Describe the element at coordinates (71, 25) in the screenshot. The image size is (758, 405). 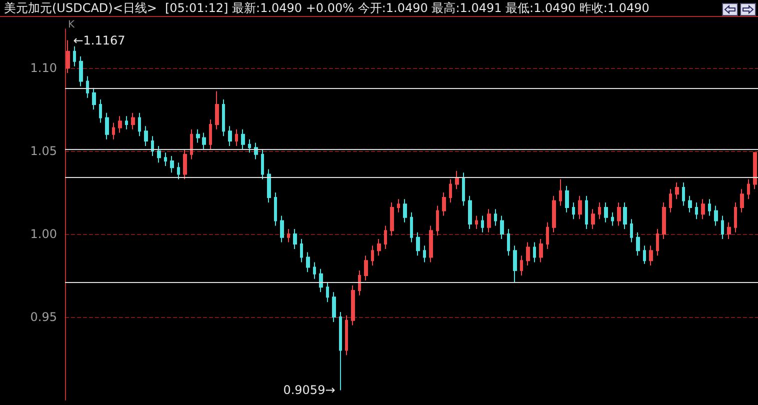
I see `annotation: K` at that location.